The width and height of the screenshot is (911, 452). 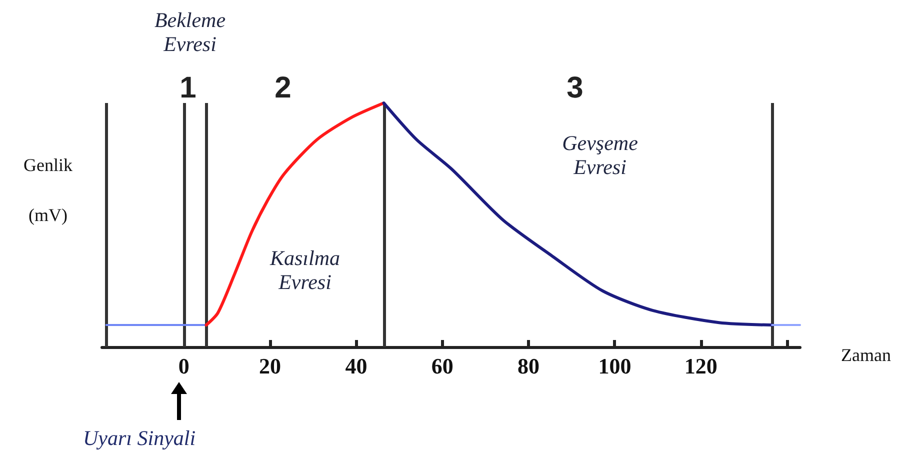 What do you see at coordinates (575, 88) in the screenshot?
I see `annotation: 3` at bounding box center [575, 88].